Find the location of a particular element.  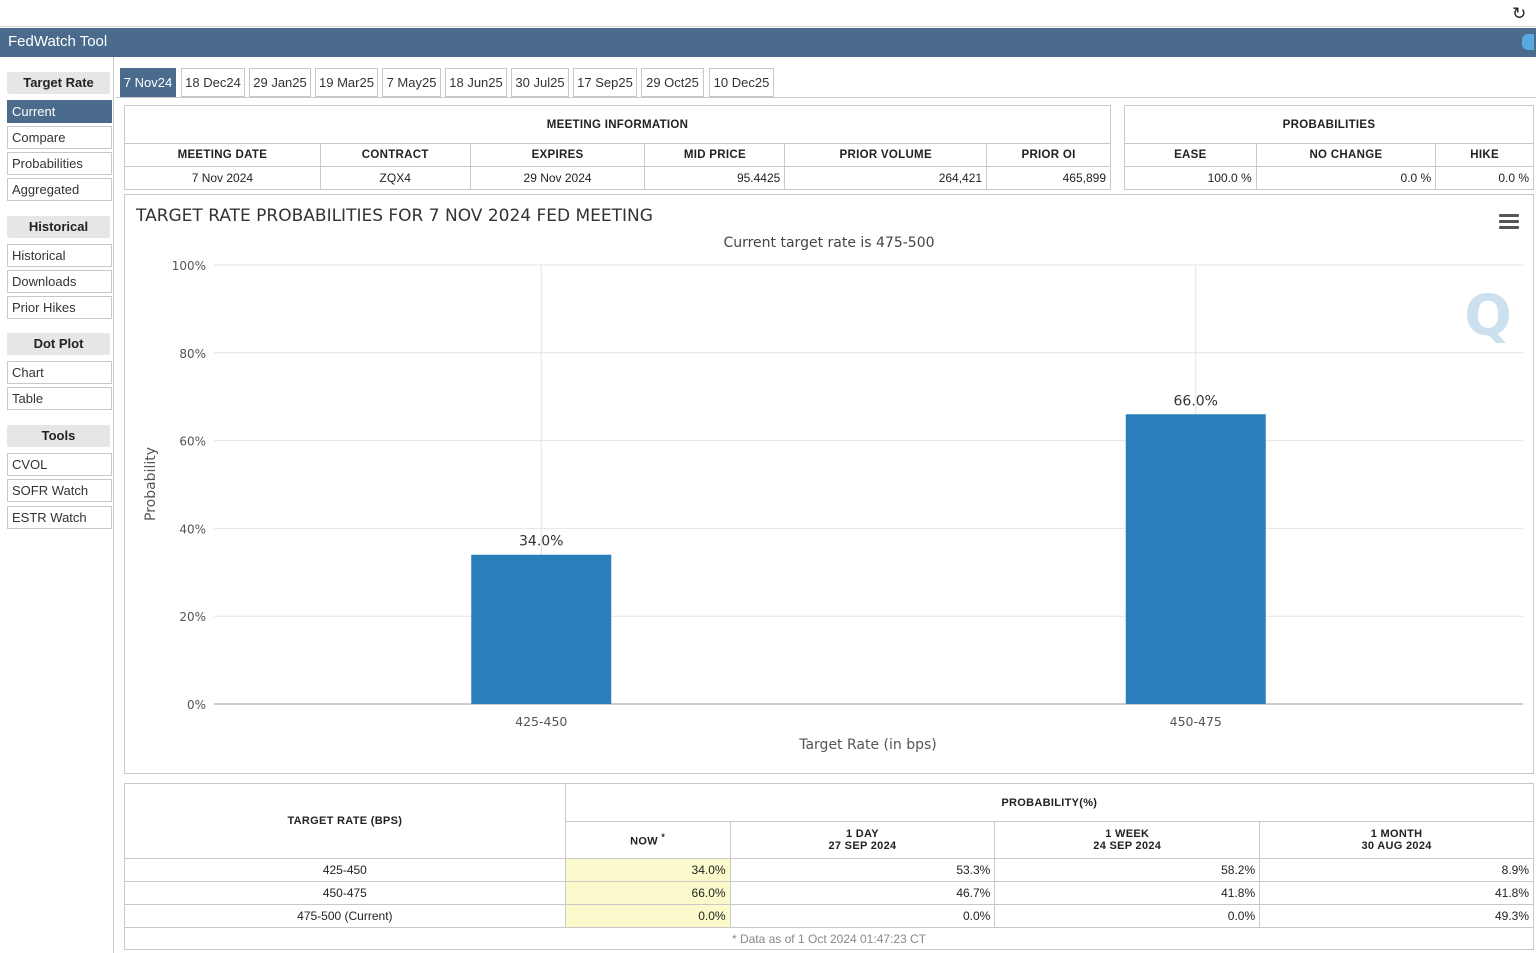

browser-strip: ↻ is located at coordinates (768, 13).